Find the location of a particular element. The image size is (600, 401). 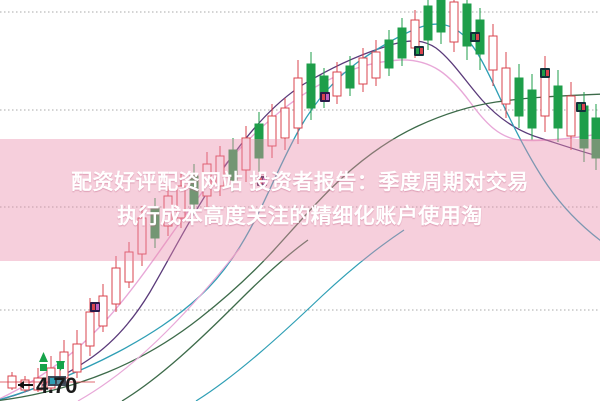

left-arrow-cursor-icon is located at coordinates (26, 386).